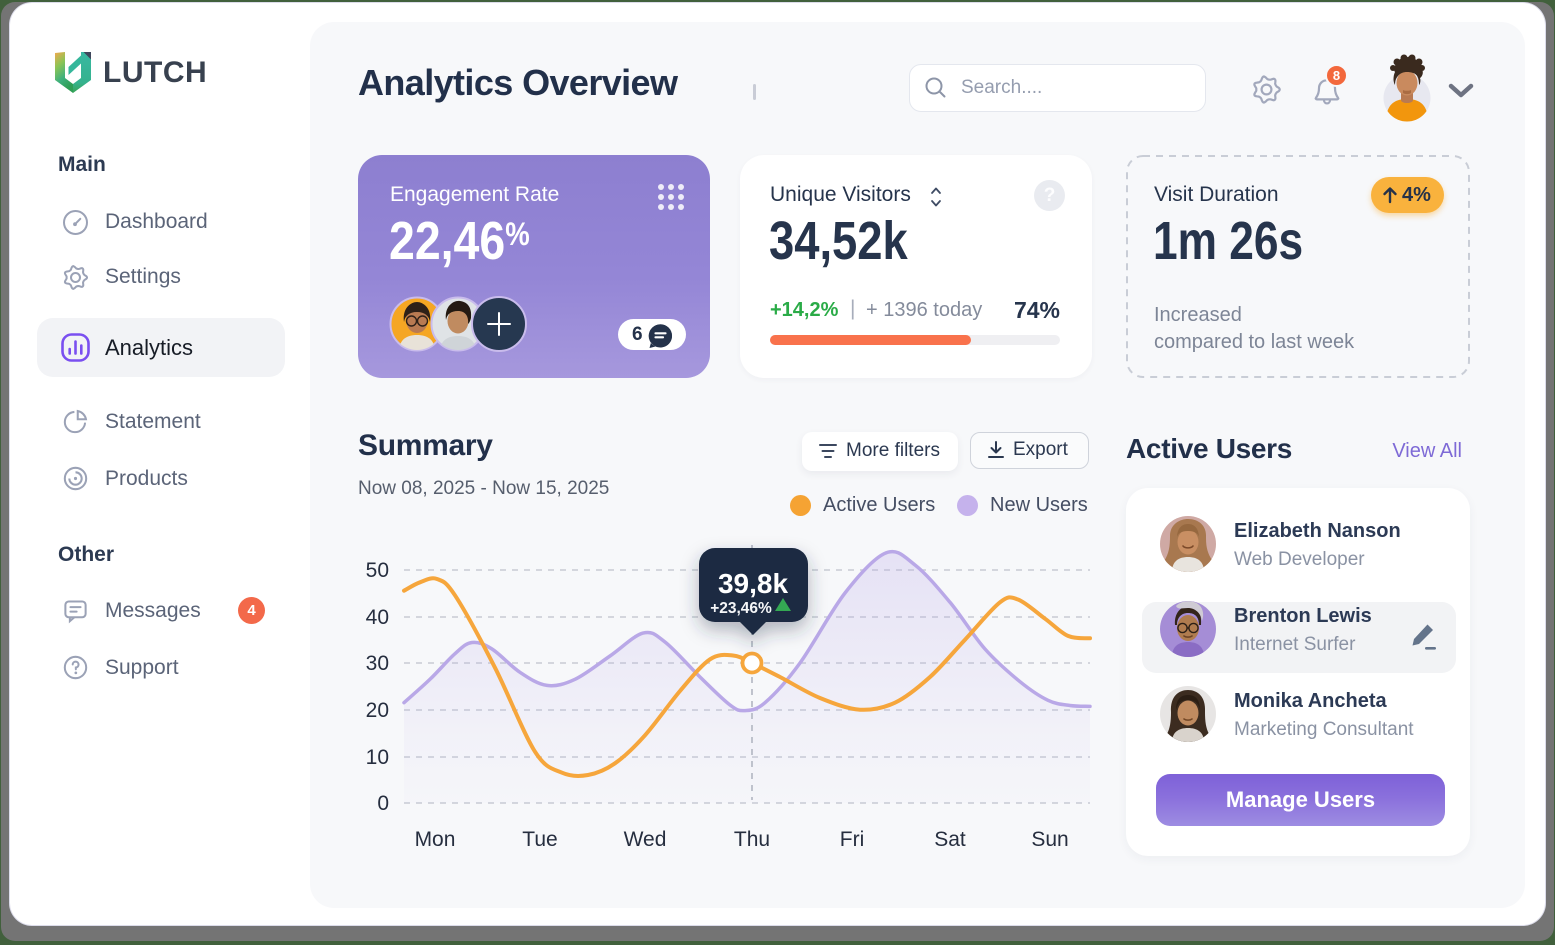 This screenshot has width=1555, height=945. What do you see at coordinates (645, 839) in the screenshot?
I see `svg-text: Wed` at bounding box center [645, 839].